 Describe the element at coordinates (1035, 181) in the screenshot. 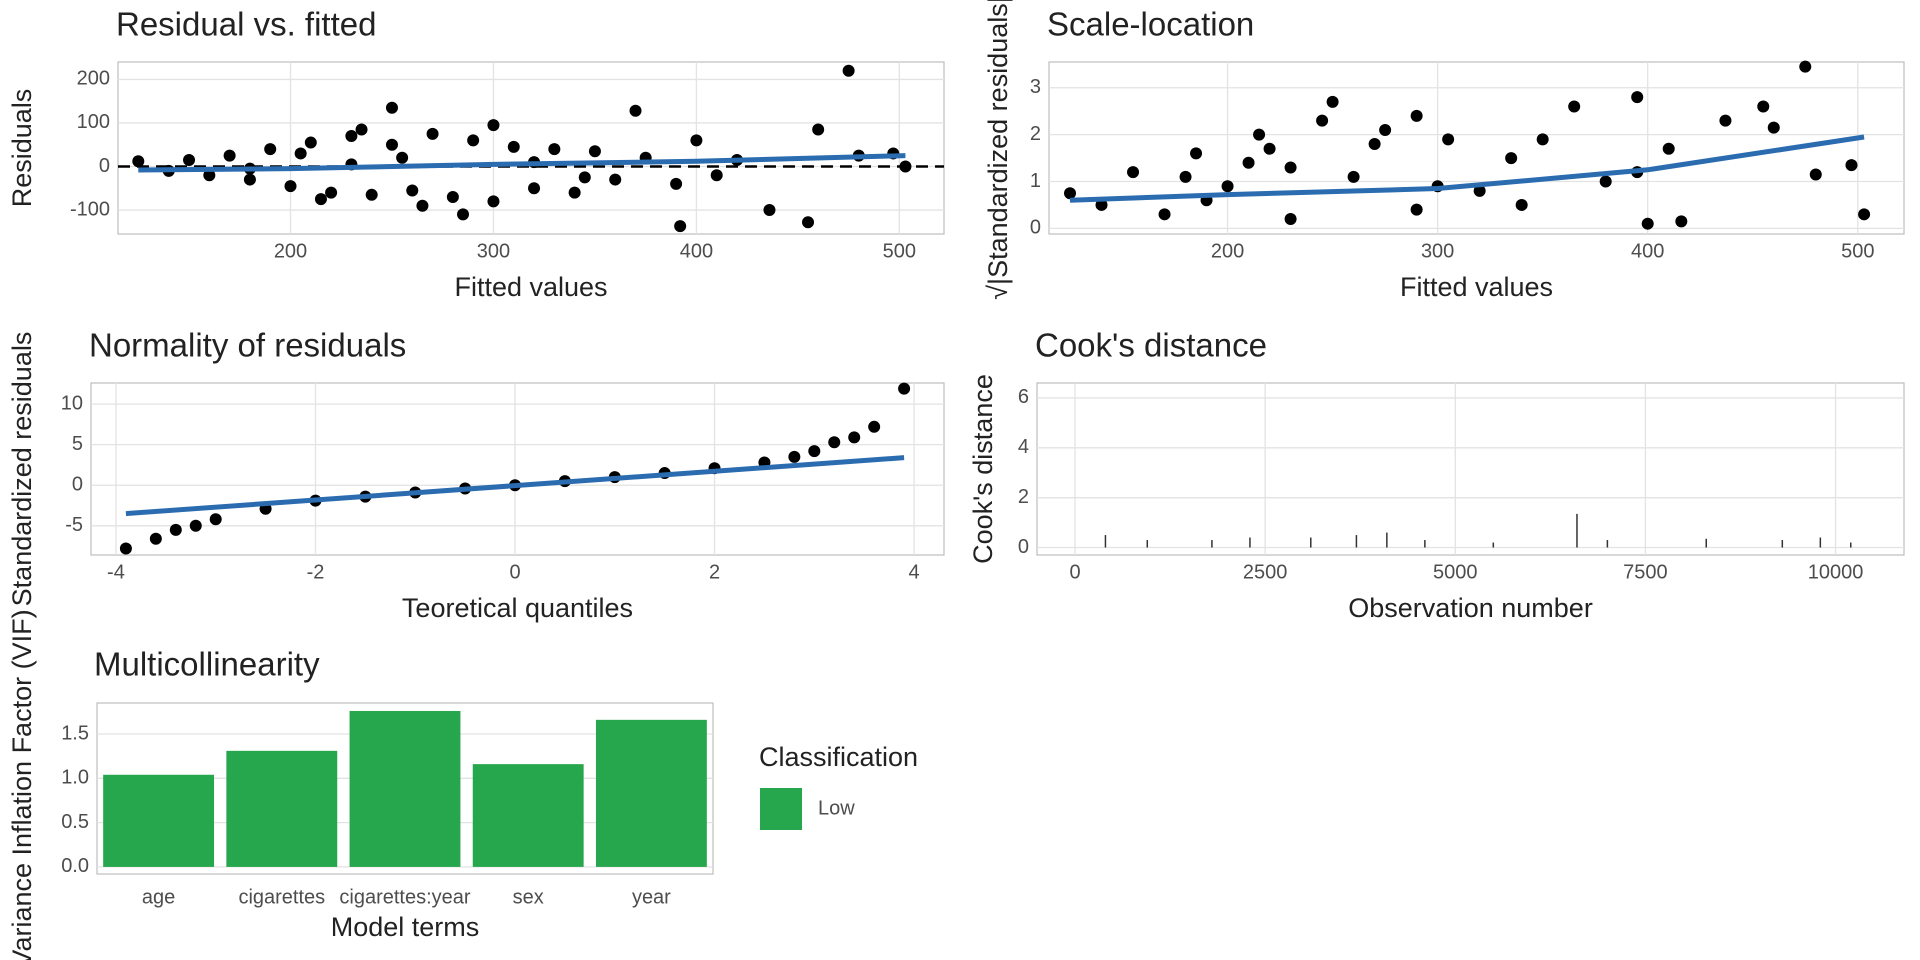

I see `y-tick-label: 1` at that location.